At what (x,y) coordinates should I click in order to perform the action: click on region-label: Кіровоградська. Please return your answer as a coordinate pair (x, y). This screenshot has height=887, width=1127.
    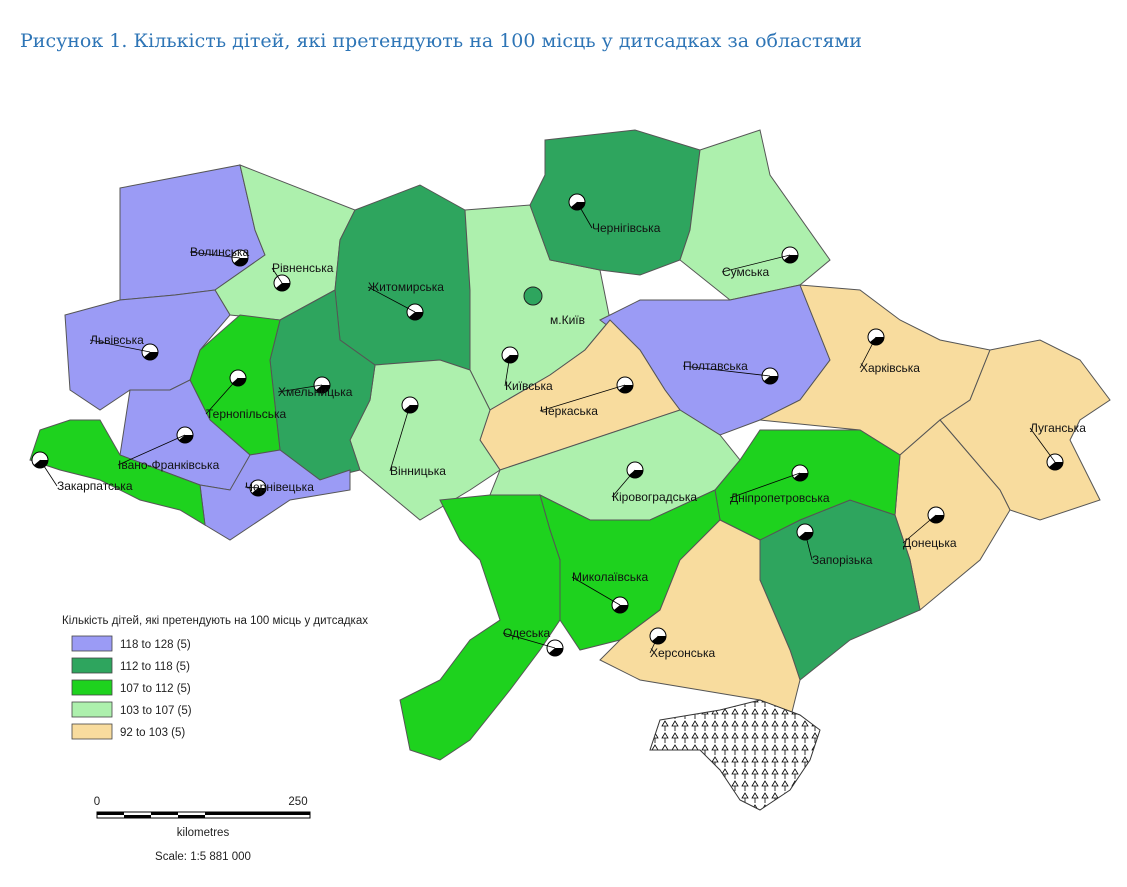
    Looking at the image, I should click on (654, 497).